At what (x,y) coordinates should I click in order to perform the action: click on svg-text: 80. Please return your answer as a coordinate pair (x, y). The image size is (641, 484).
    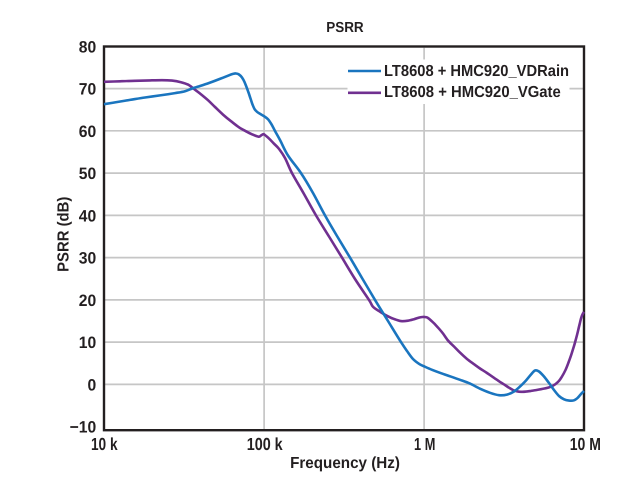
    Looking at the image, I should click on (87, 48).